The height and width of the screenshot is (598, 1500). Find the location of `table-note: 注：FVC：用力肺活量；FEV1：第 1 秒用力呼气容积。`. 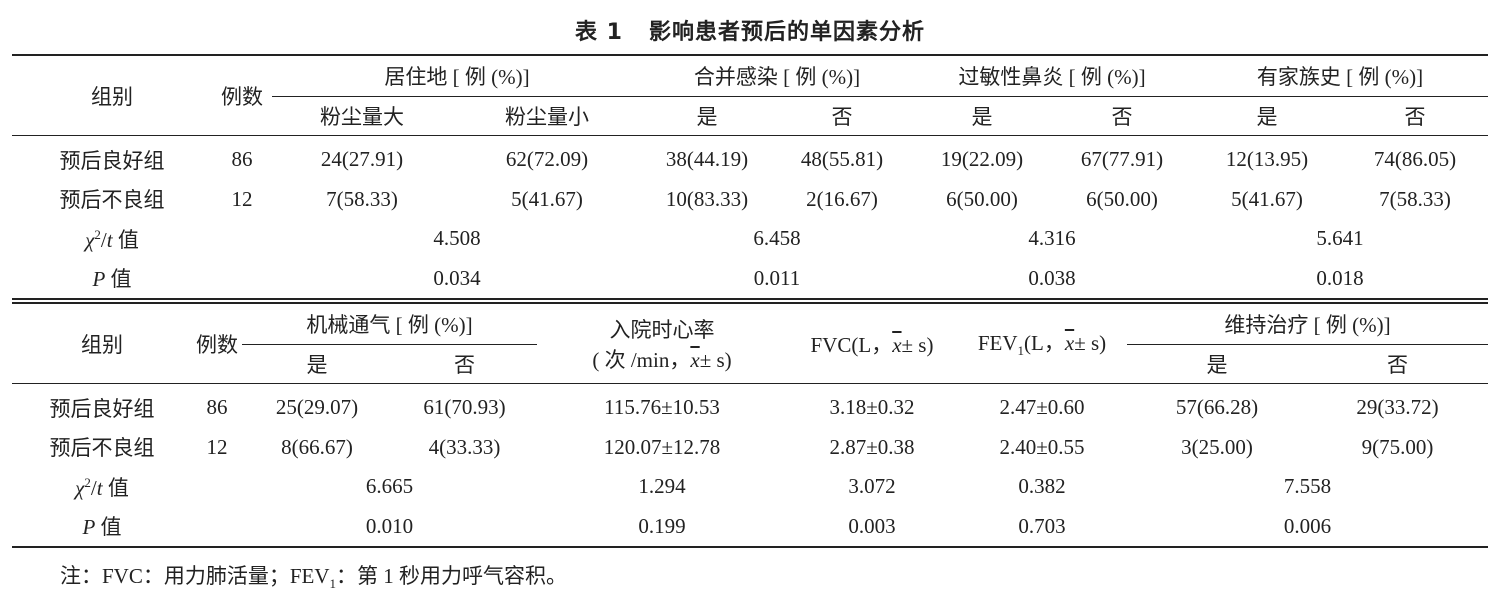

table-note: 注：FVC：用力肺活量；FEV1：第 1 秒用力呼气容积。 is located at coordinates (314, 578).